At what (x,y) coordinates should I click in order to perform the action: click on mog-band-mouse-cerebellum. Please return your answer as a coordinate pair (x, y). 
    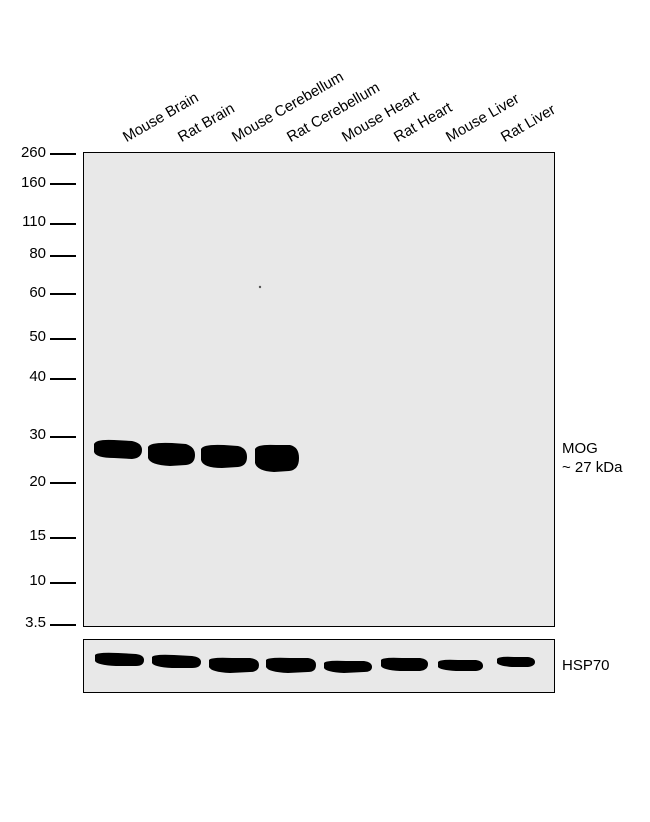
    Looking at the image, I should click on (224, 456).